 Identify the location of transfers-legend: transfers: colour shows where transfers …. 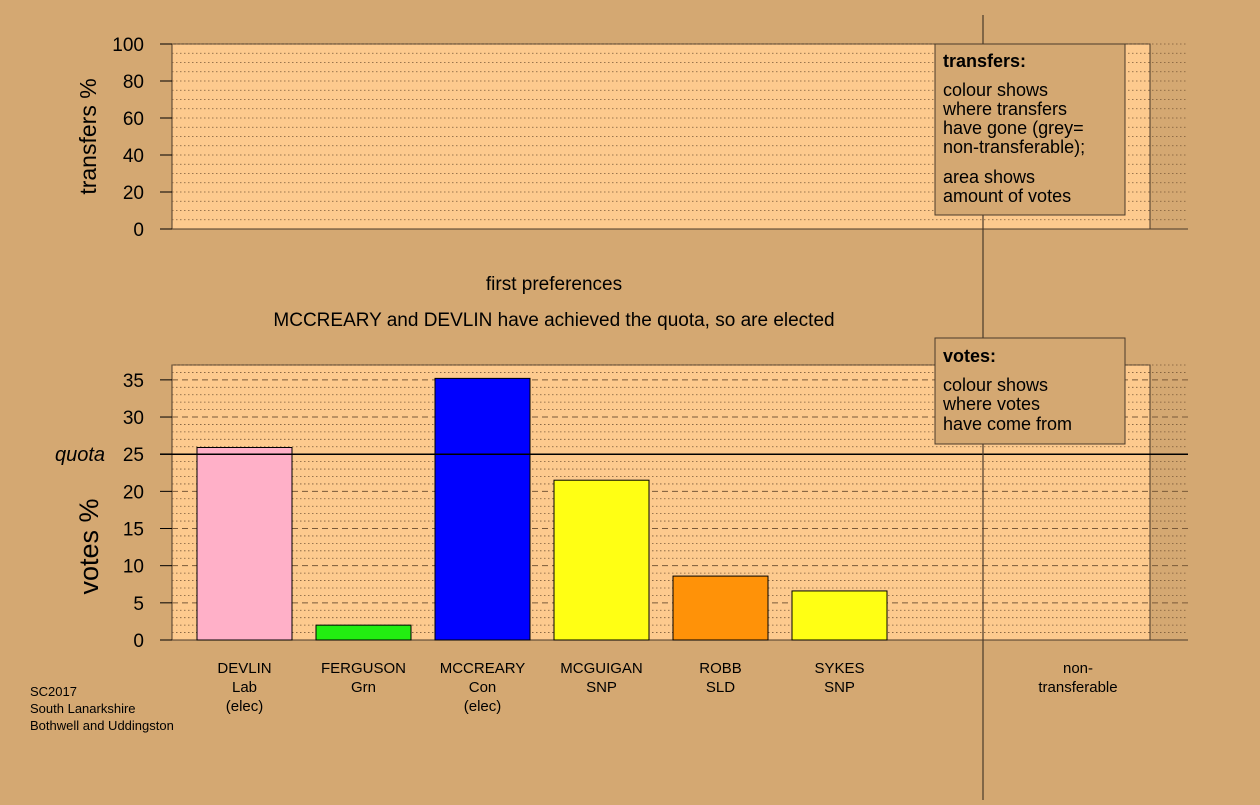
(1030, 129).